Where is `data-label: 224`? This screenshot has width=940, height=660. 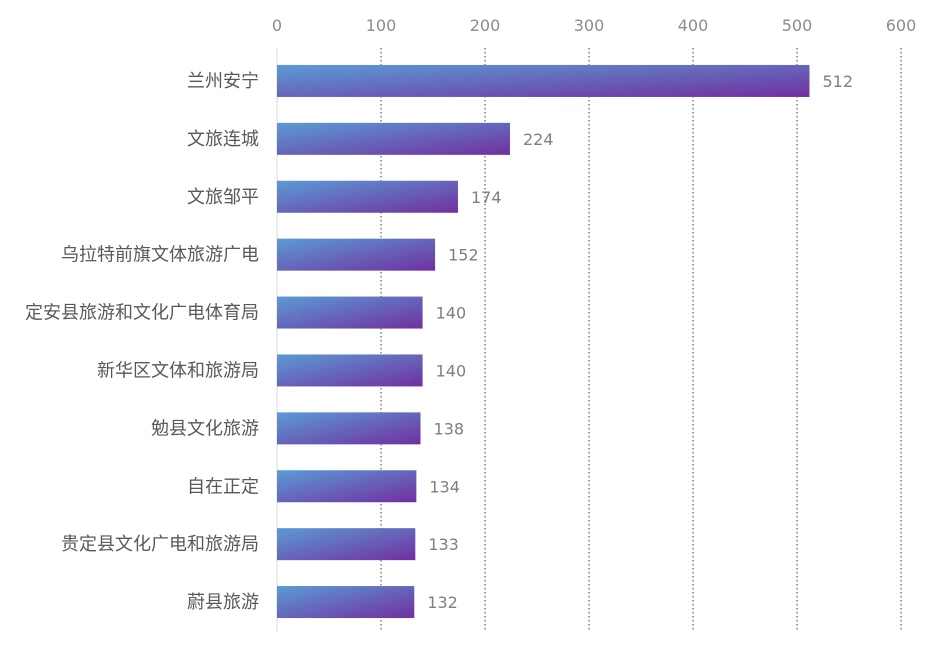
data-label: 224 is located at coordinates (538, 139).